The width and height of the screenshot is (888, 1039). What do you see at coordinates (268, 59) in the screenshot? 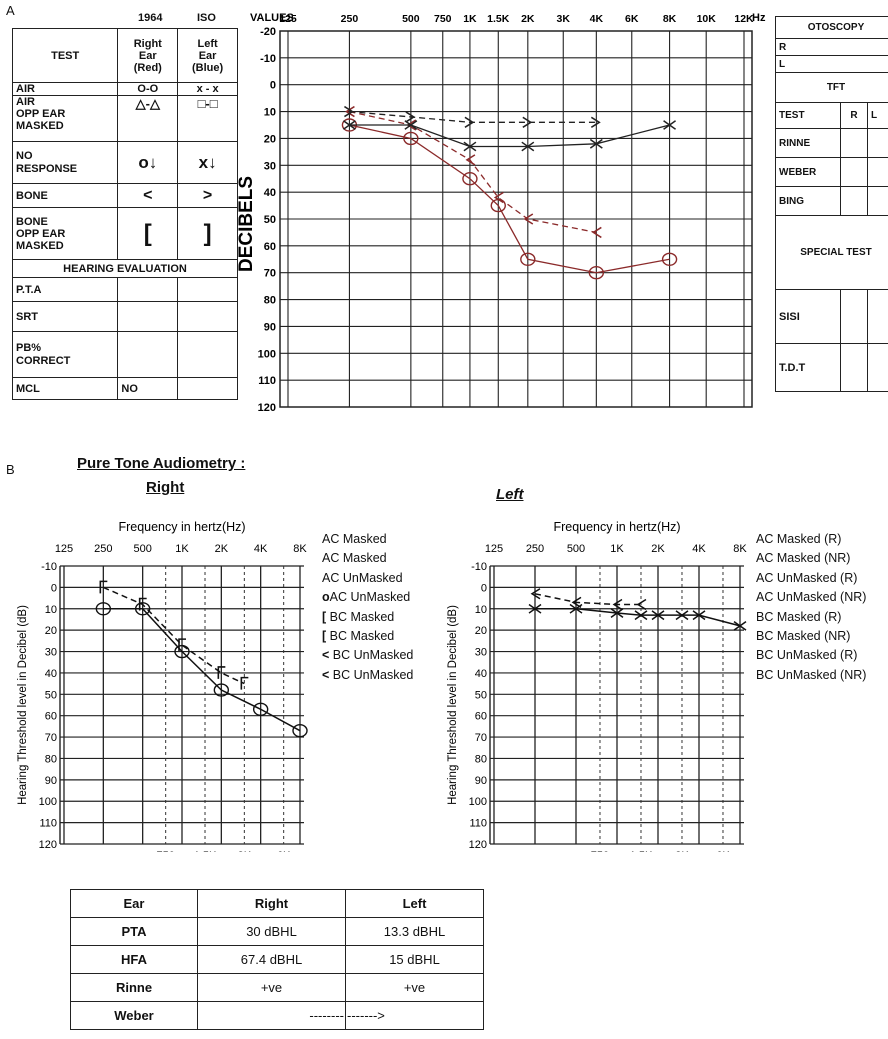
I see `a-ytick--10: -10` at bounding box center [268, 59].